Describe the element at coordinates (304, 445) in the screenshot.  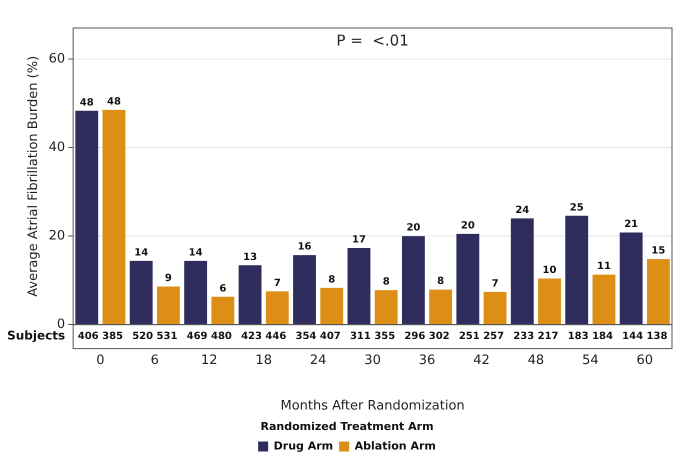
I see `legend-label: Drug Arm` at that location.